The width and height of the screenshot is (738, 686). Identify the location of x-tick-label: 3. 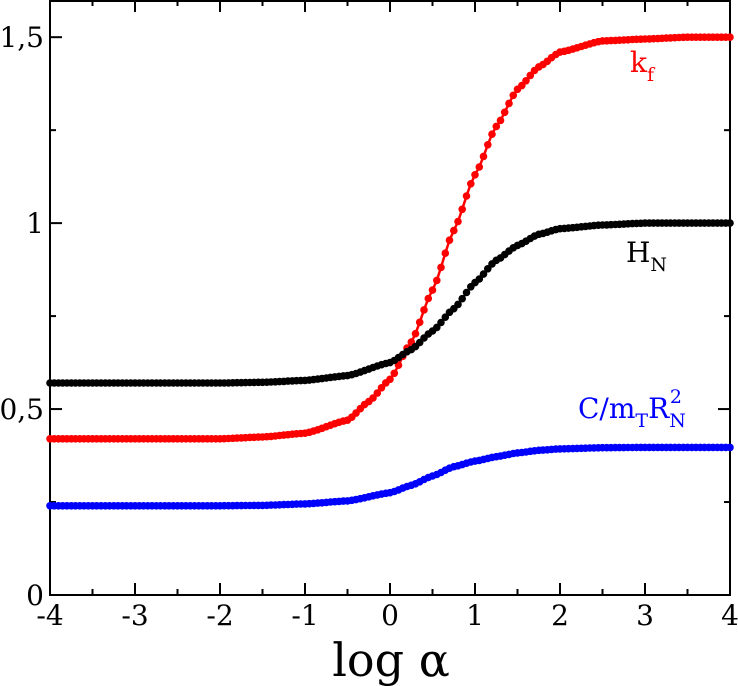
(645, 615).